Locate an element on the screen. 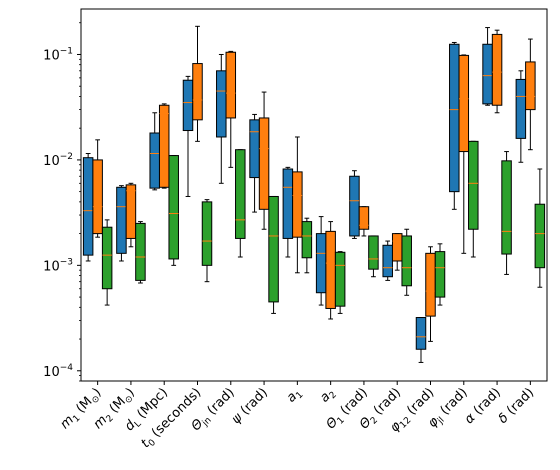 This screenshot has width=560, height=470. y-tick-label: 10⁻¹ is located at coordinates (58, 54).